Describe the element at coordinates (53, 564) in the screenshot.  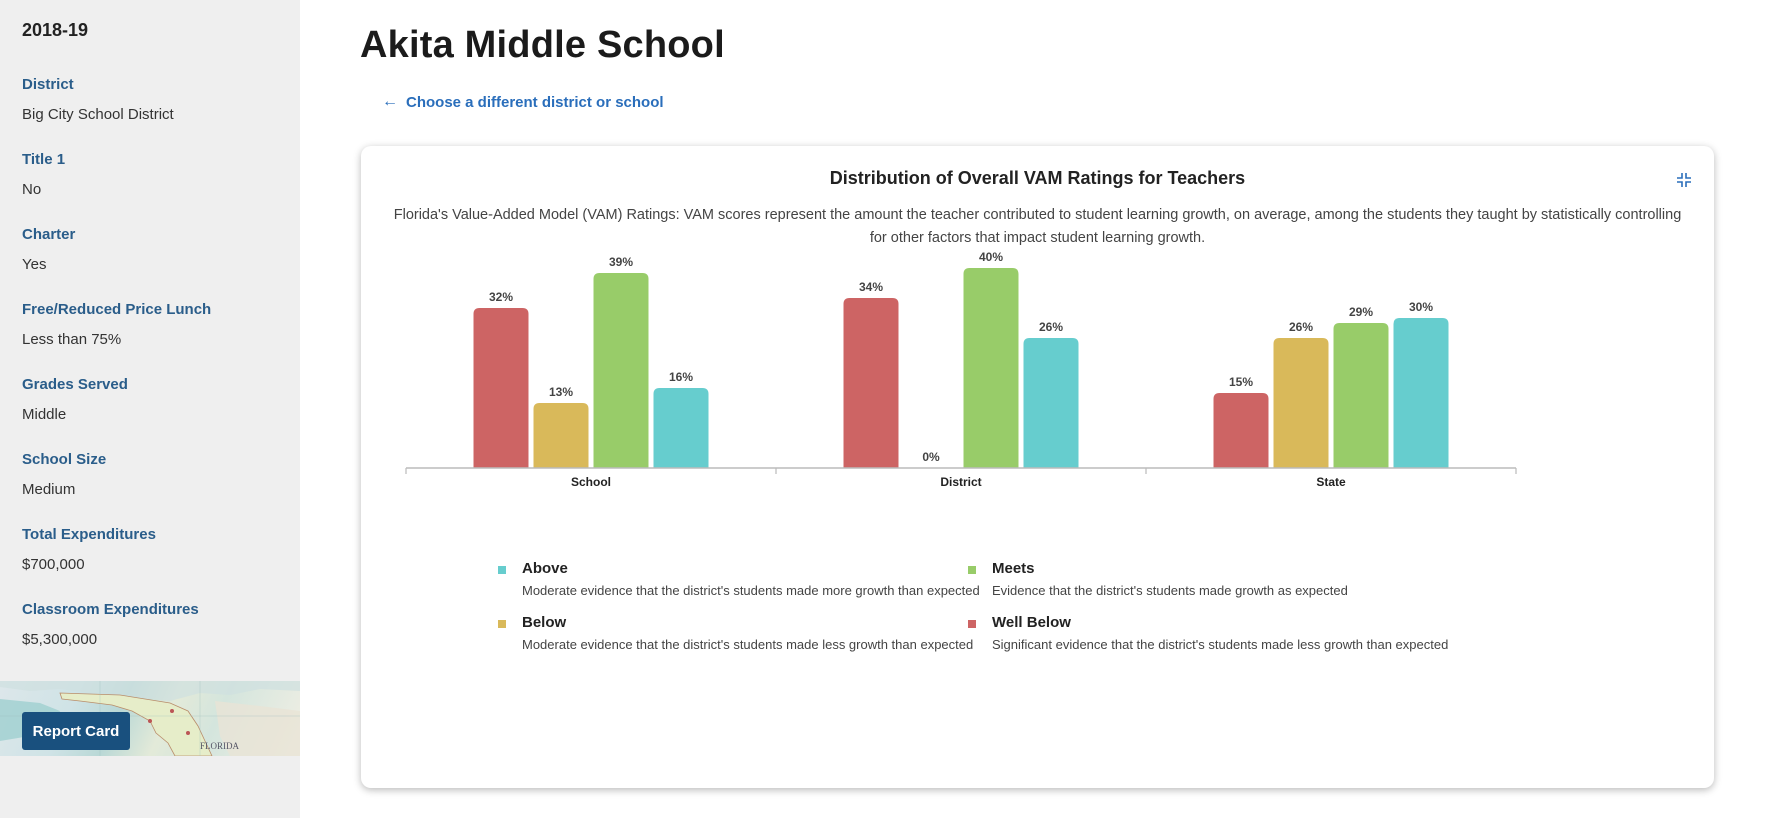
I see `total-expenditures-value: $700,000` at that location.